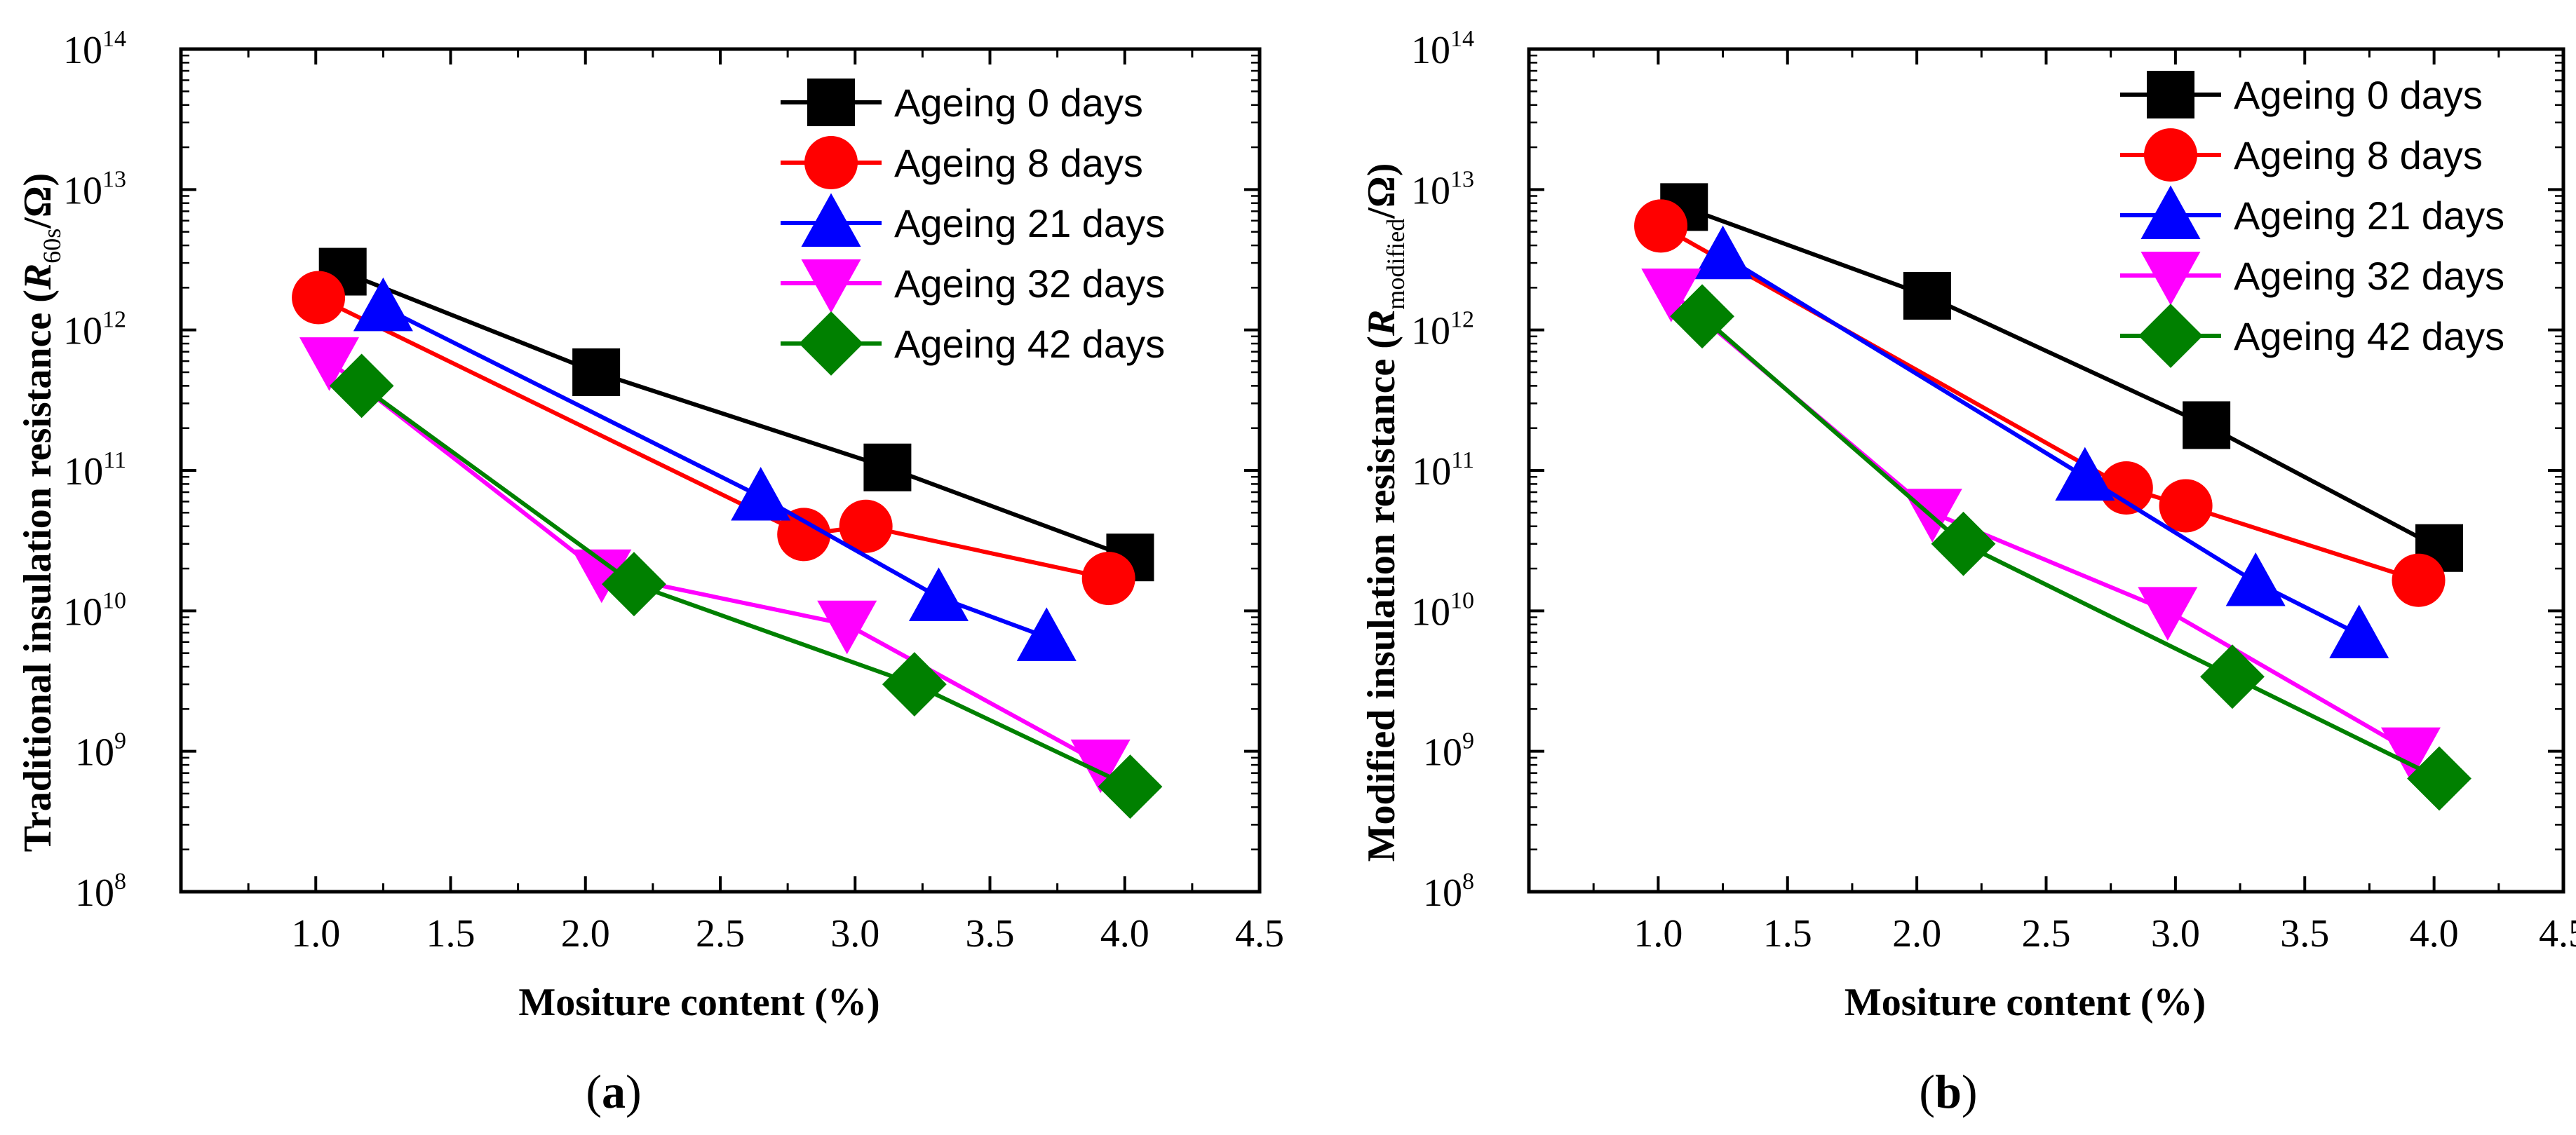 The height and width of the screenshot is (1135, 2576). I want to click on legend-entry: Ageing 8 days, so click(962, 162).